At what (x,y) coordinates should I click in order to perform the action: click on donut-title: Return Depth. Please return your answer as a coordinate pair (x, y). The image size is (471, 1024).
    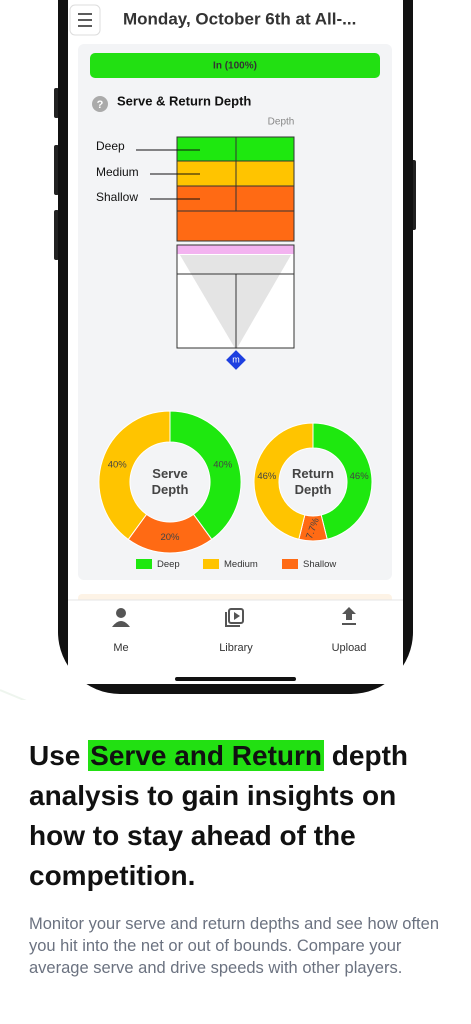
    Looking at the image, I should click on (313, 481).